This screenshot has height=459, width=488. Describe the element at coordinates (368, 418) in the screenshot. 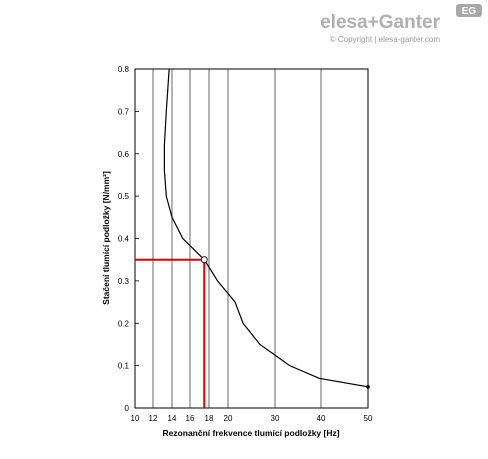

I see `x-tick-label: 50` at that location.